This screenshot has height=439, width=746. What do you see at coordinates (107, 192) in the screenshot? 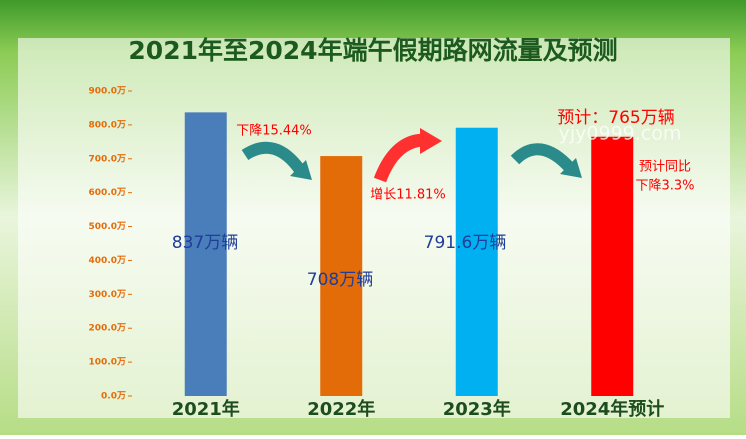
I see `y-tick-label: 600.0万` at bounding box center [107, 192].